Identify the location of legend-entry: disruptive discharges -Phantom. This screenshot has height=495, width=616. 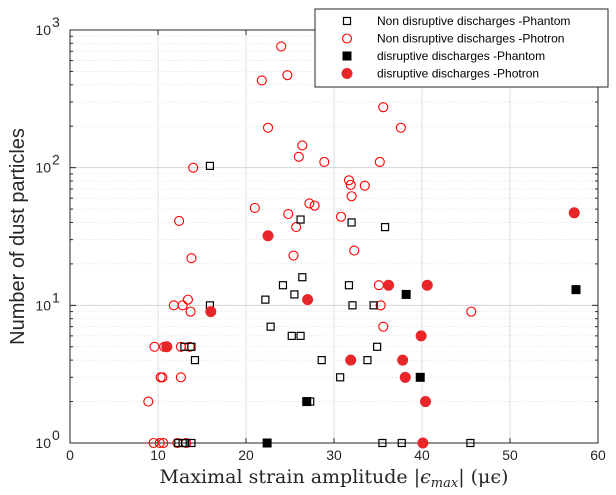
(443, 56).